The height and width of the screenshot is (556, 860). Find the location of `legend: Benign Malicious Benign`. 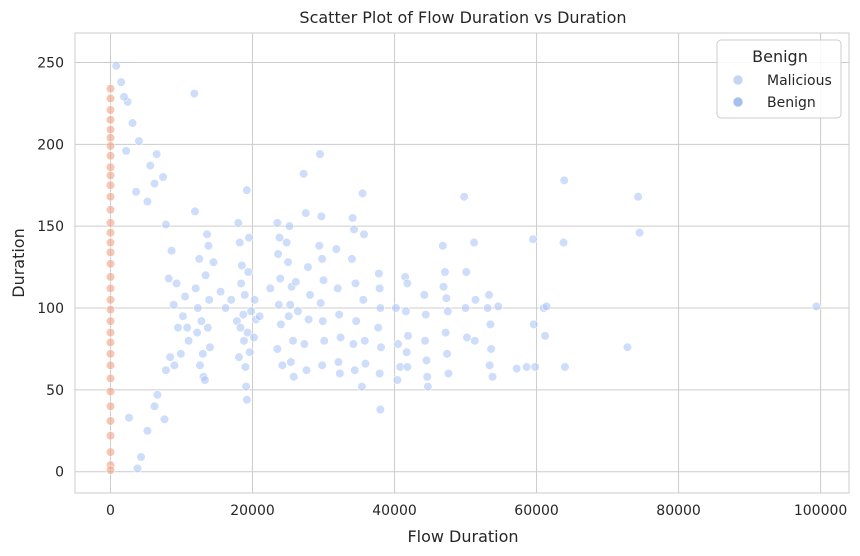

legend: Benign Malicious Benign is located at coordinates (779, 79).